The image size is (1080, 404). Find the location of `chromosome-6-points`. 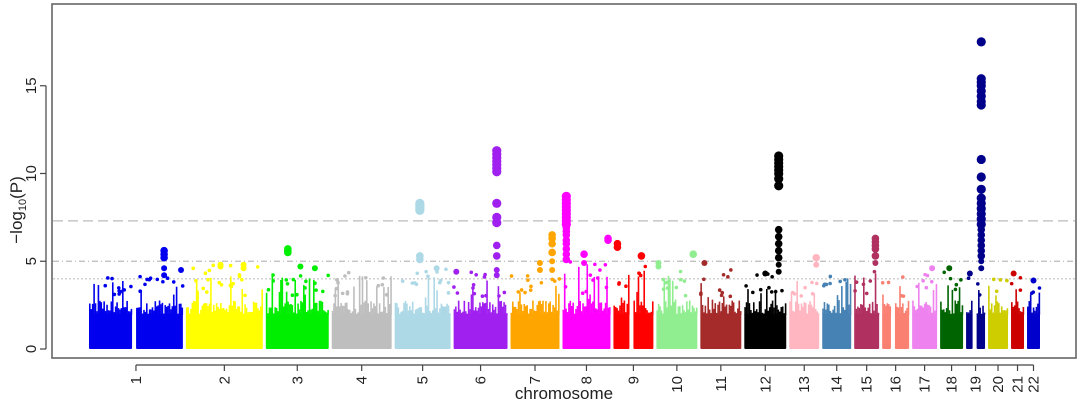

chromosome-6-points is located at coordinates (480, 309).